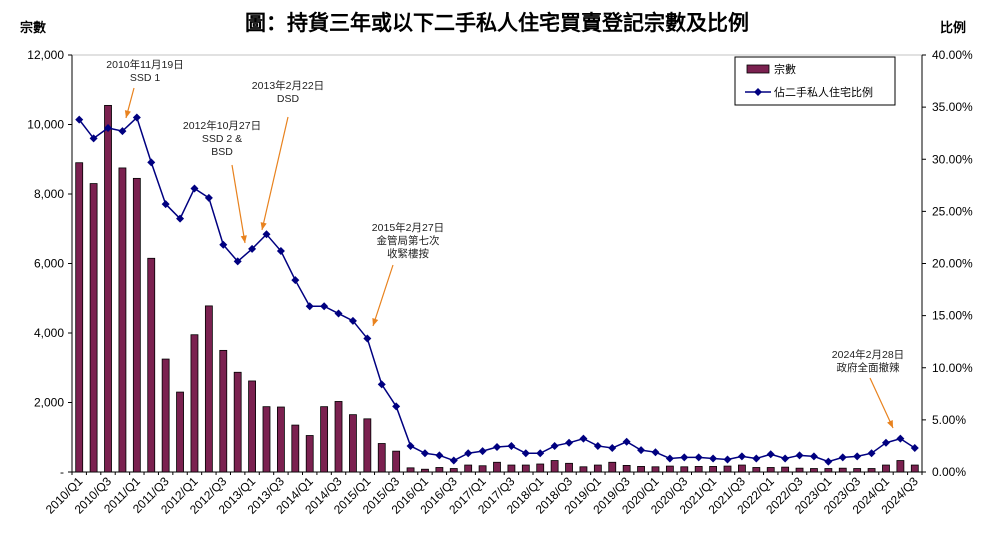  Describe the element at coordinates (408, 240) in the screenshot. I see `annotation-text: 金管局第七次` at that location.